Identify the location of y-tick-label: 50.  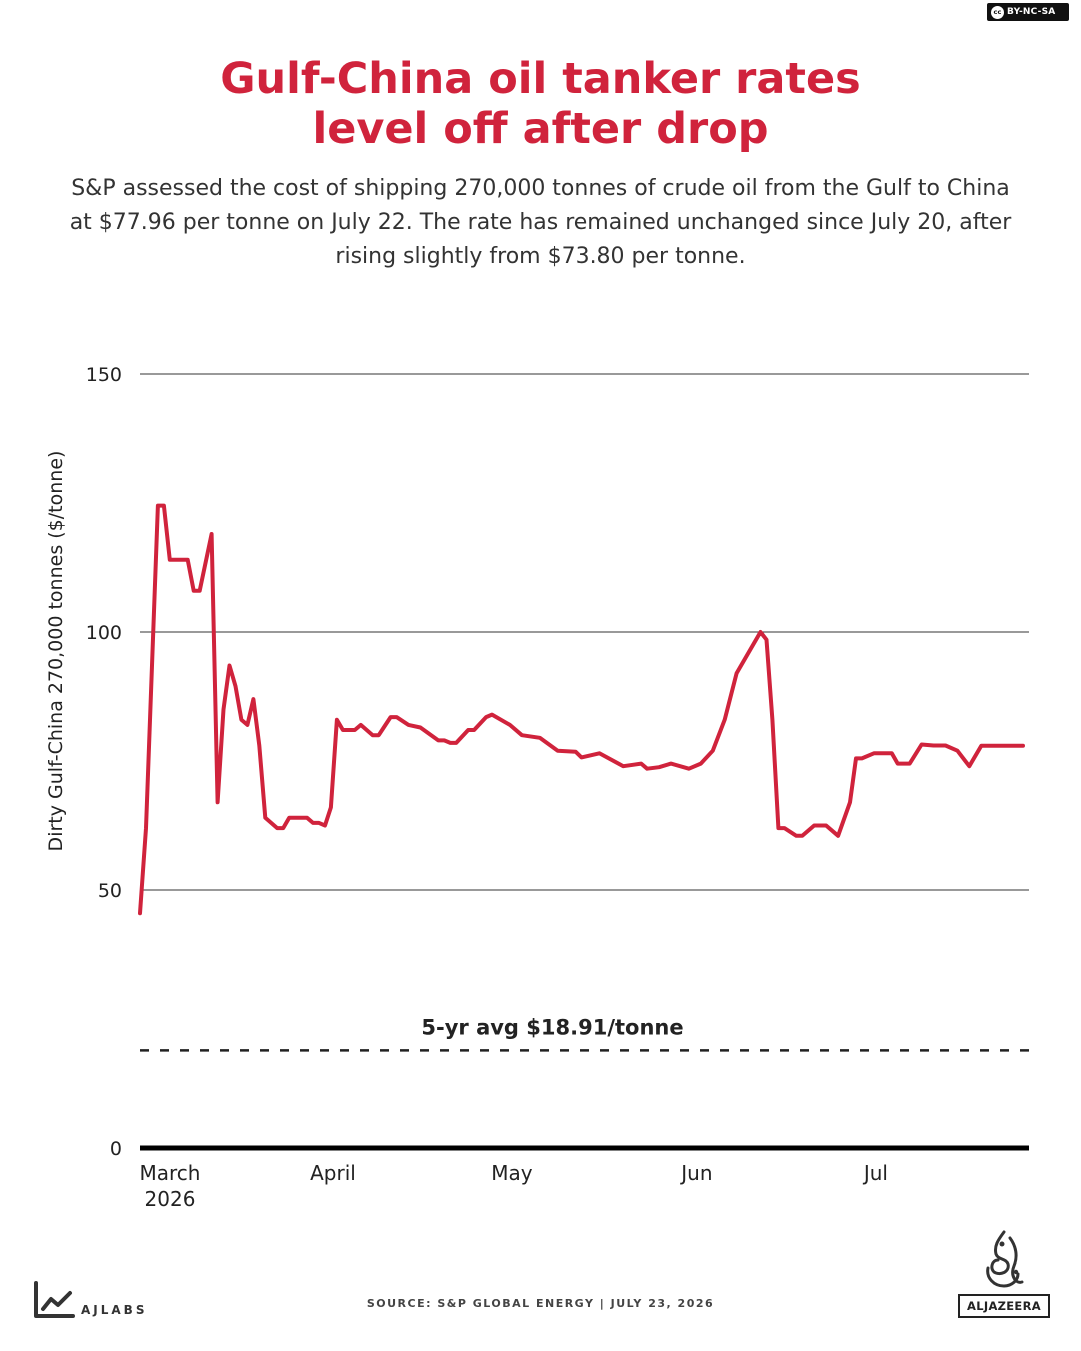
(110, 891).